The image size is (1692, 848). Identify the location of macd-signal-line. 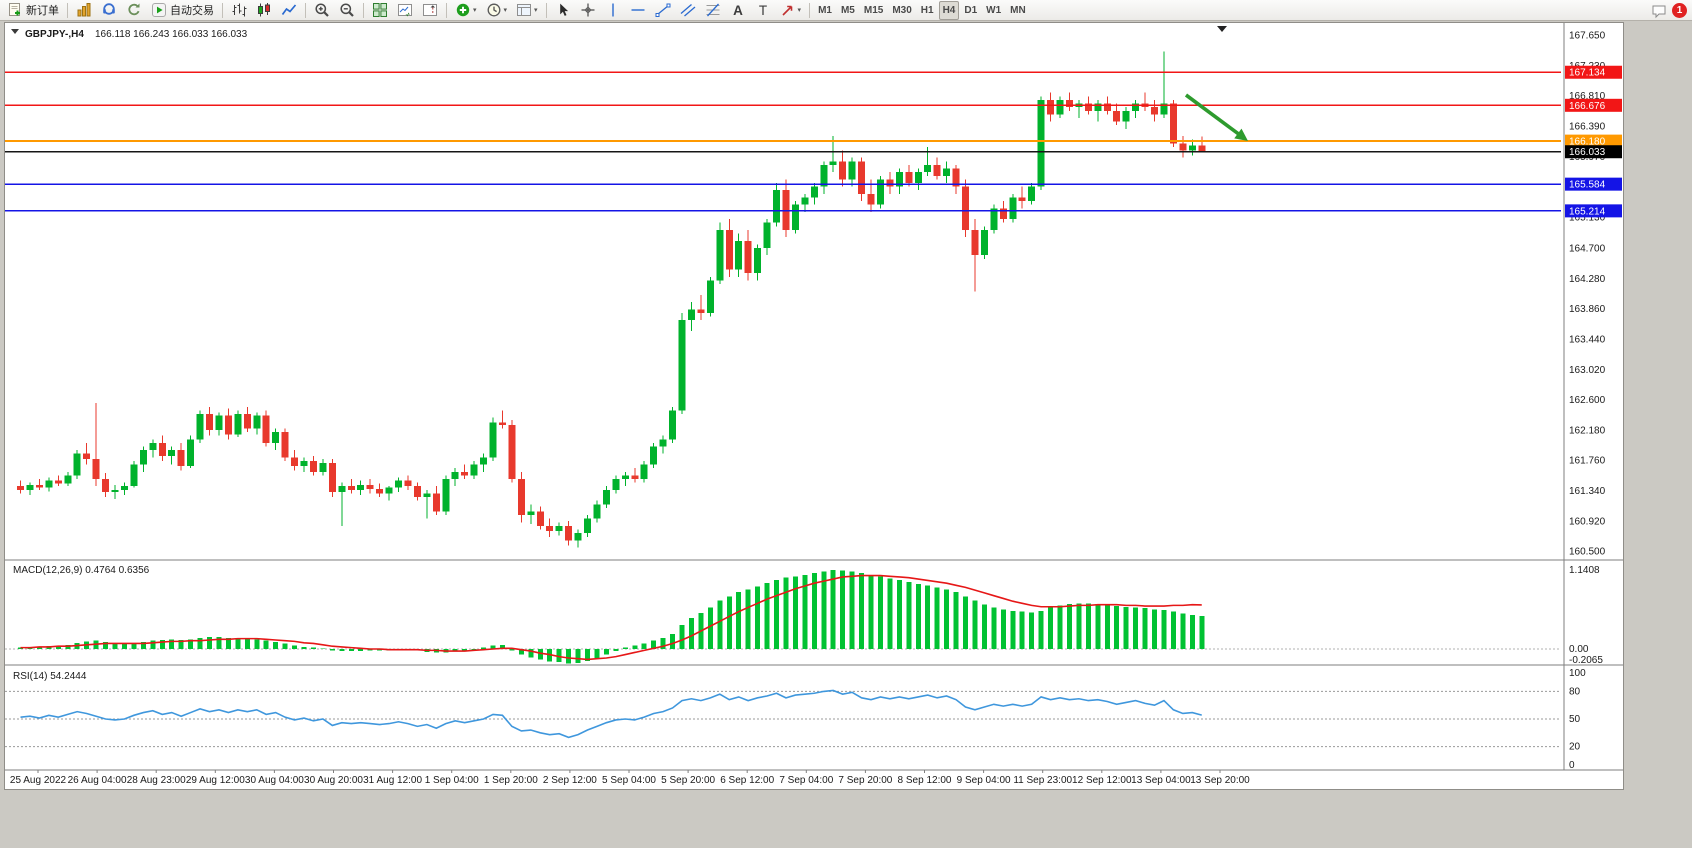
(611, 617).